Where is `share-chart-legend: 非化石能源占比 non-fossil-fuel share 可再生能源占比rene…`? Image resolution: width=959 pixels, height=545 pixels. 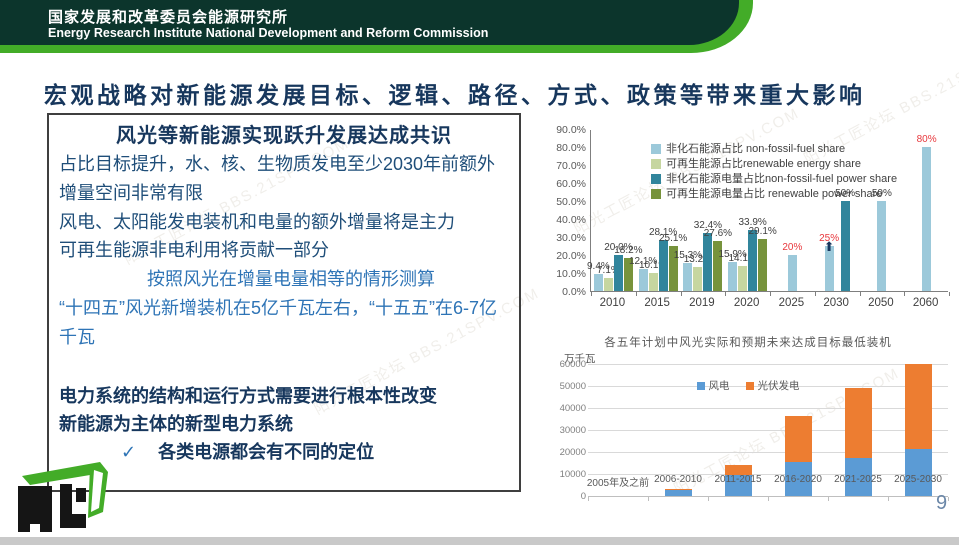 share-chart-legend: 非化石能源占比 non-fossil-fuel share 可再生能源占比rene… is located at coordinates (774, 171).